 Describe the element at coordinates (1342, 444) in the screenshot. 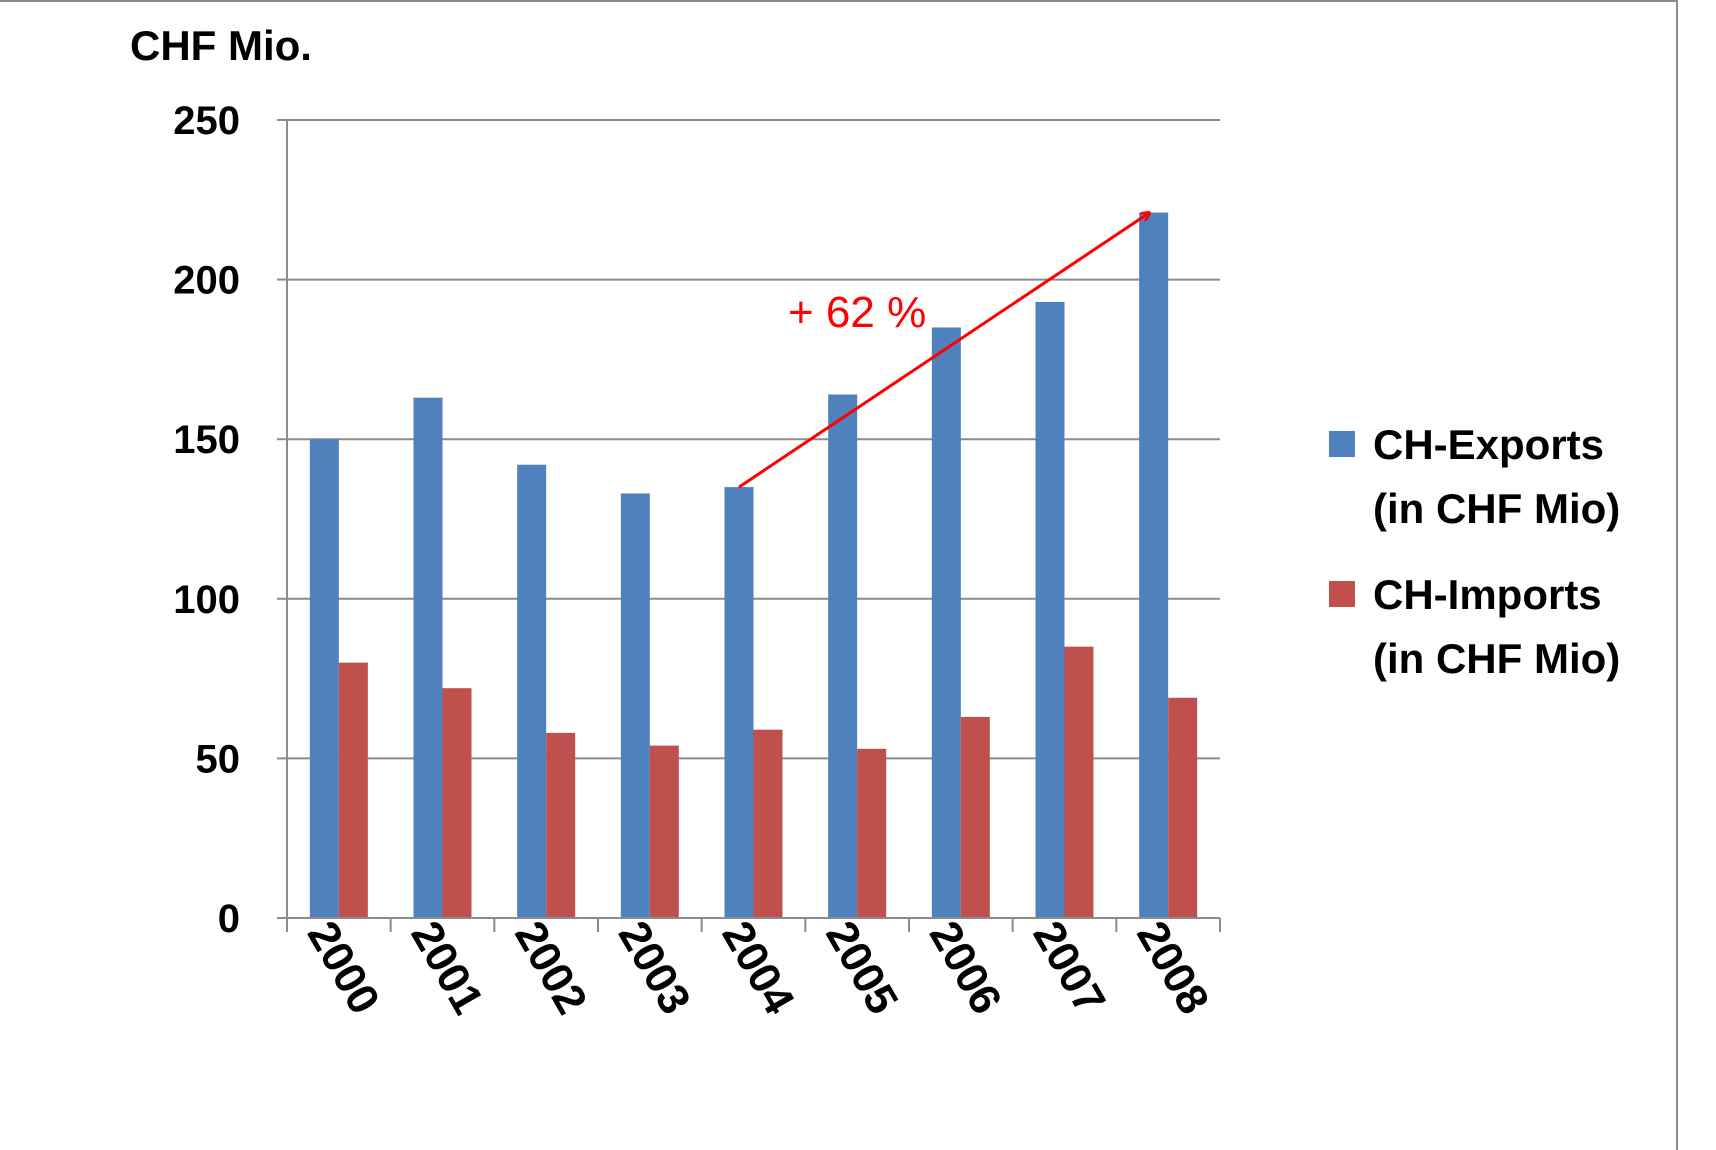

I see `legend-swatch-exports` at that location.